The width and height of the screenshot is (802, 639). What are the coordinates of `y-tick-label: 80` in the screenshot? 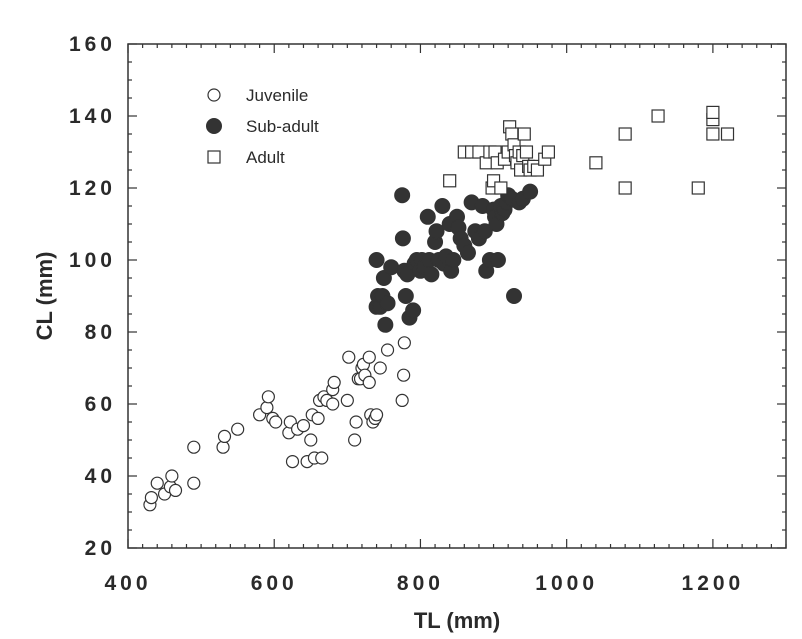 It's located at (100, 332).